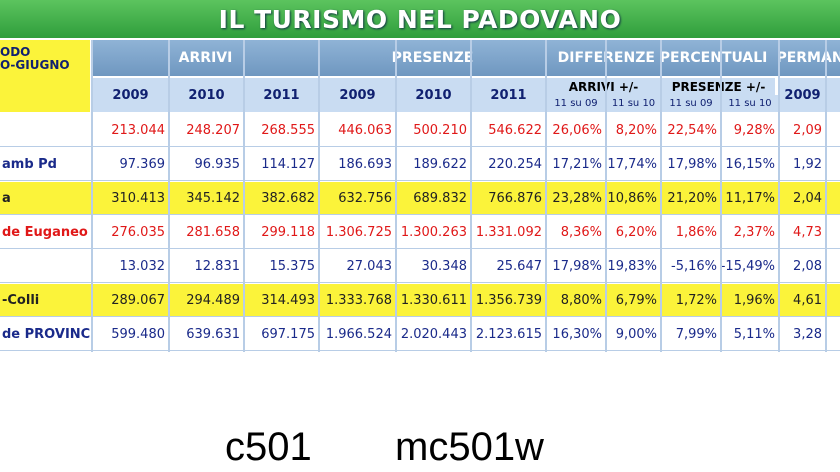  I want to click on cell-value: 9,28%, so click(754, 130).